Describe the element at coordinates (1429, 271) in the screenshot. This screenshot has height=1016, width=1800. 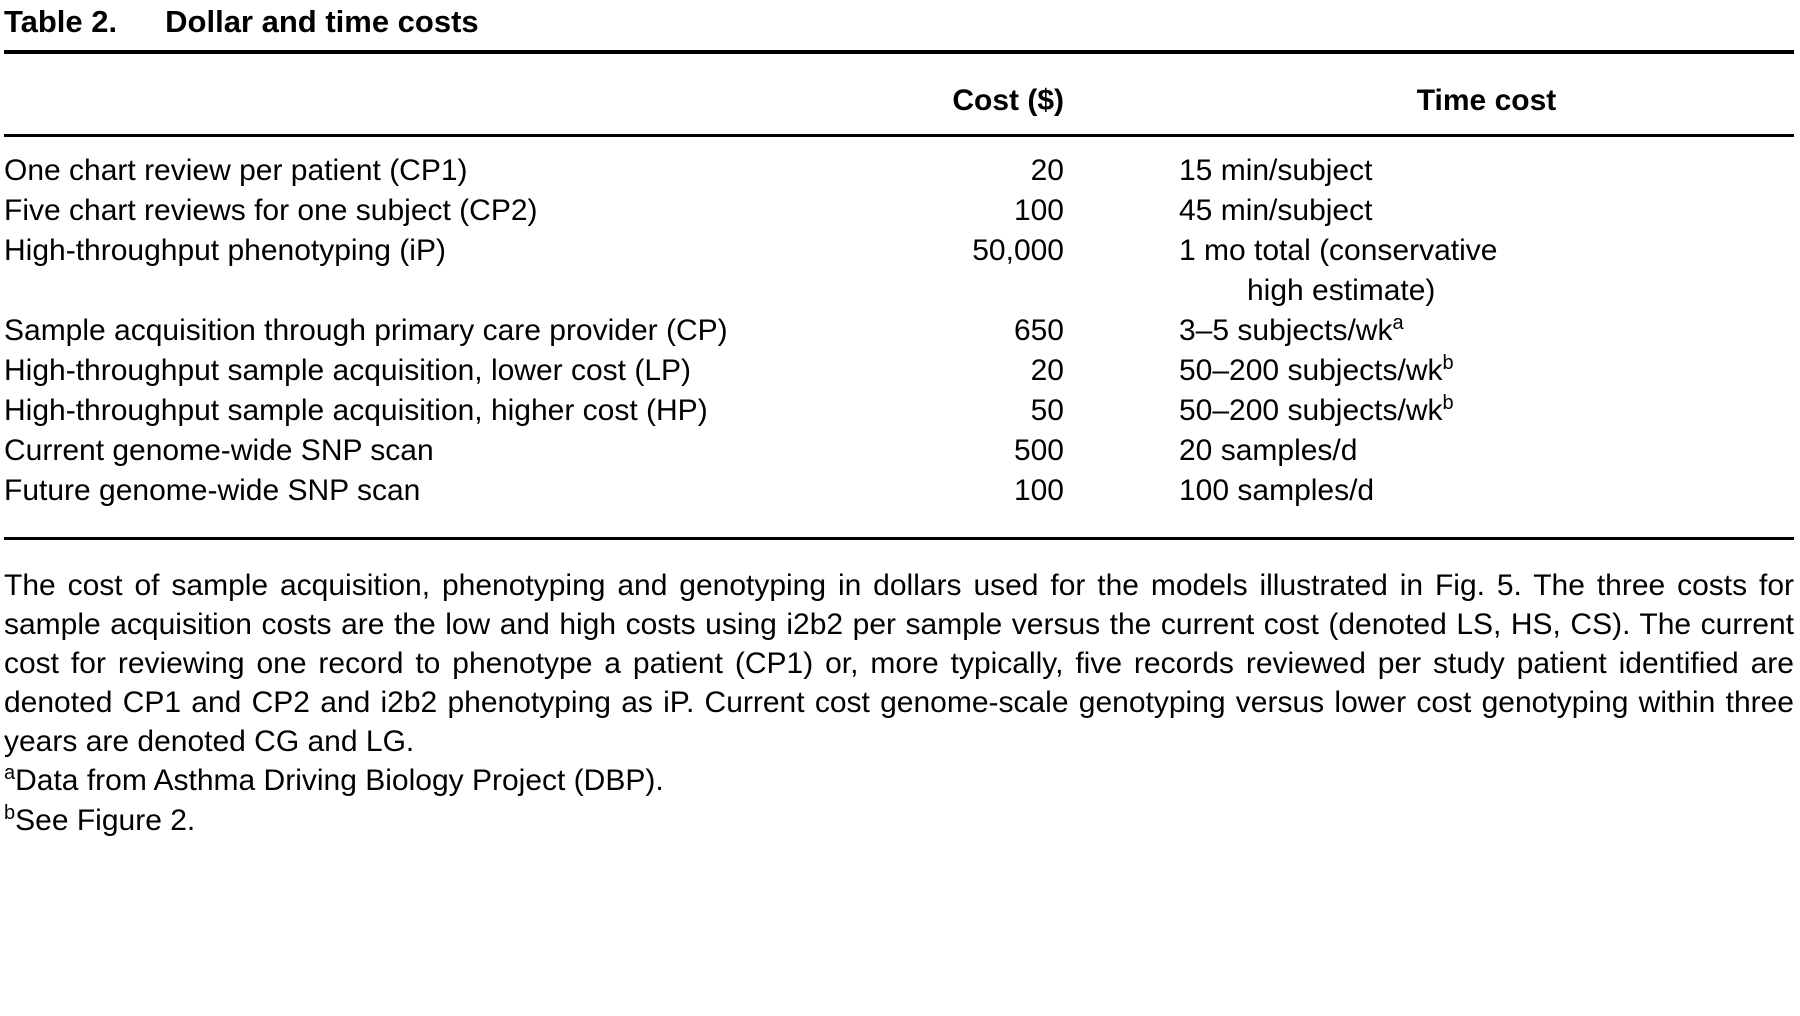
I see `row-time: 1 mo total (conservative high estimate)` at that location.